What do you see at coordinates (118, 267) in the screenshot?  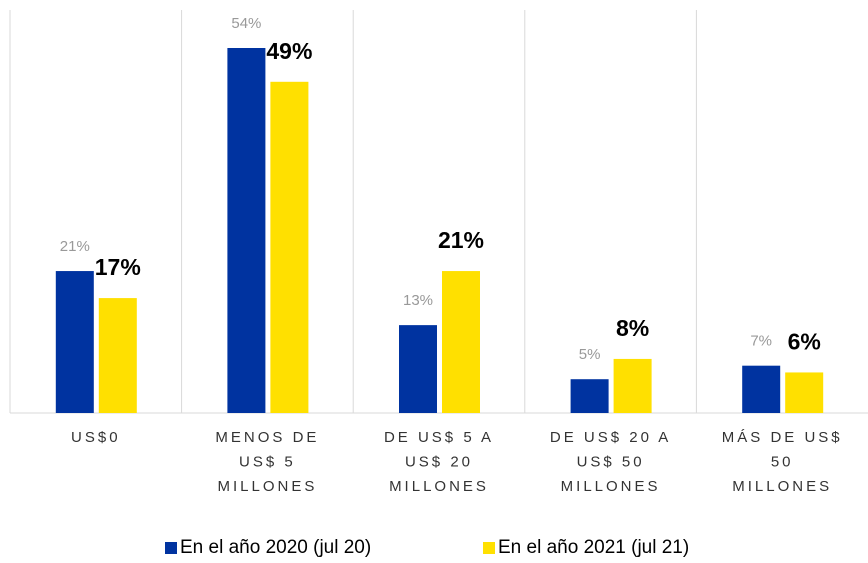 I see `value-label: 17%` at bounding box center [118, 267].